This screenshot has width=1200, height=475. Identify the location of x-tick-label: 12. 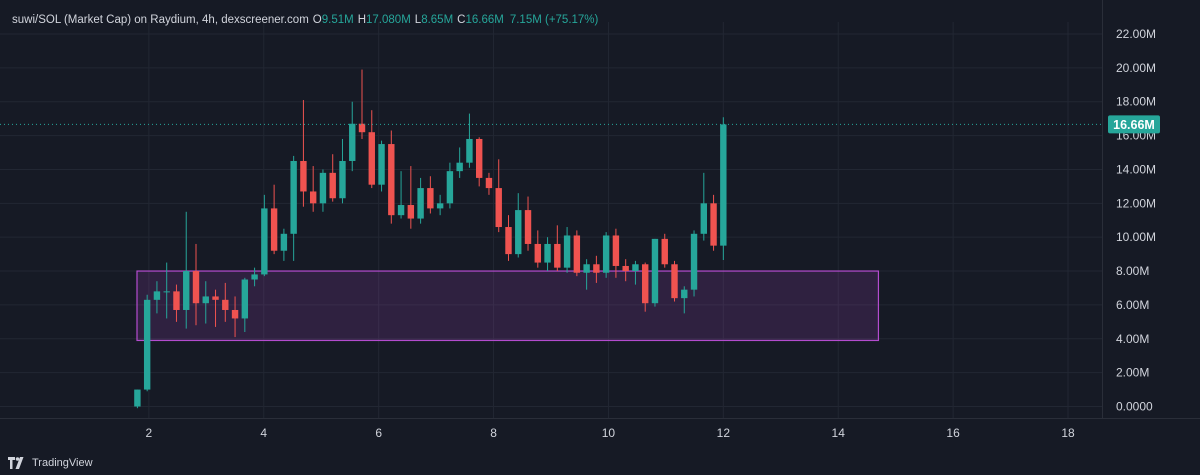
(724, 433).